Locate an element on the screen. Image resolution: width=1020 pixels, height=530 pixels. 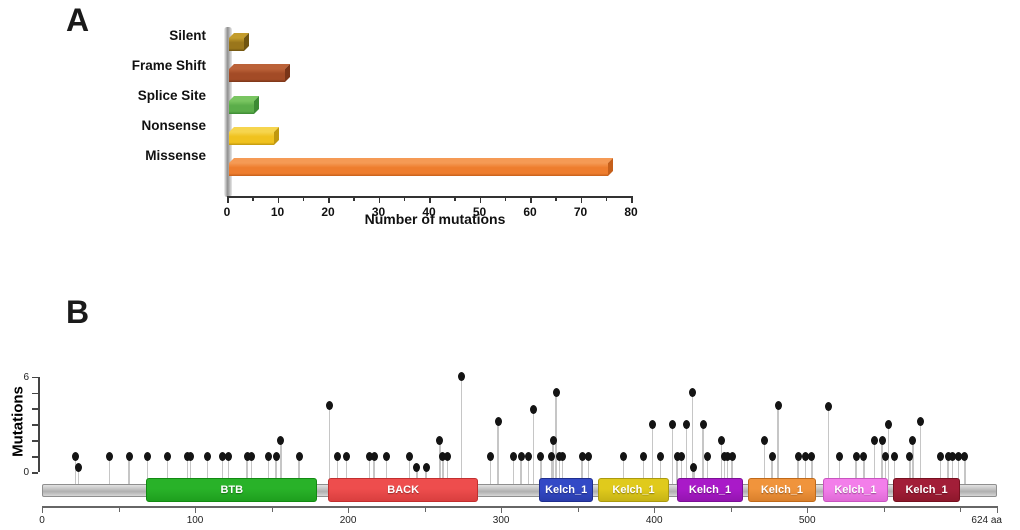
bar-category-label: Frame Shift is located at coordinates (168, 65).